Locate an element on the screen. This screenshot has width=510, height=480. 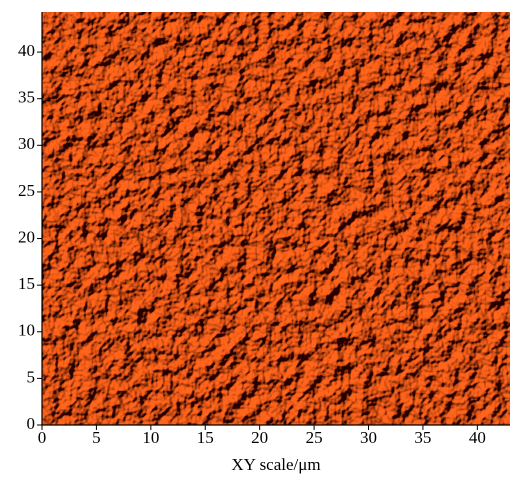
x-tick-label: 10 is located at coordinates (150, 437).